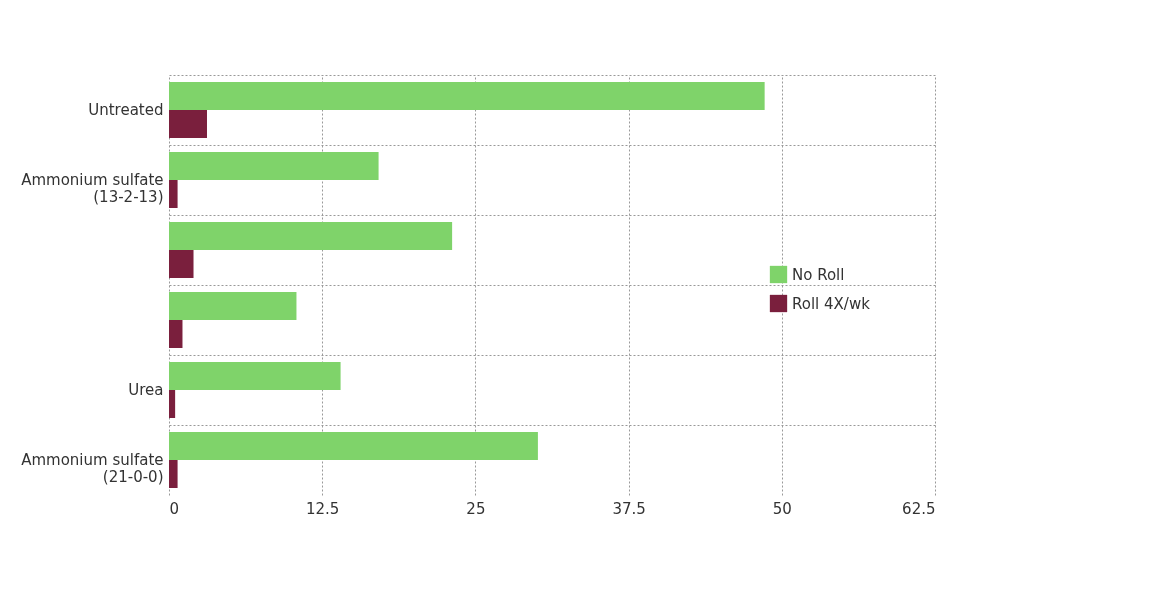  What do you see at coordinates (146, 390) in the screenshot?
I see `y-tick-label: Urea` at bounding box center [146, 390].